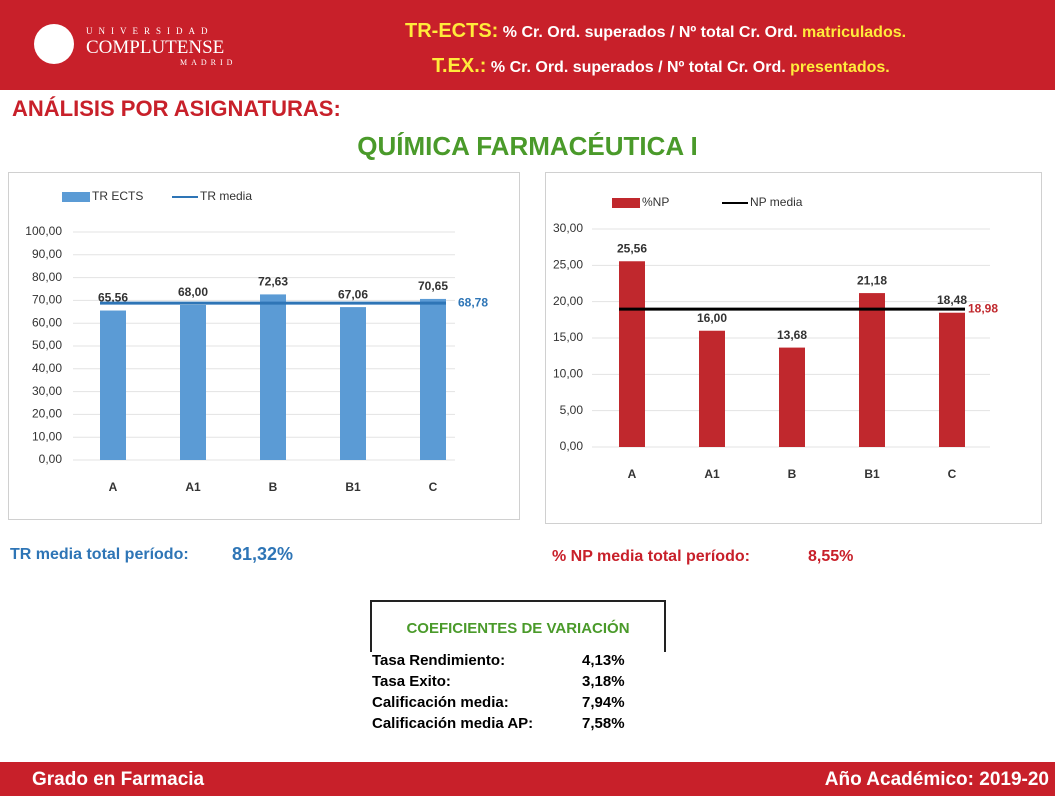 This screenshot has width=1055, height=796. What do you see at coordinates (439, 660) in the screenshot?
I see `table-cell: Tasa Rendimiento:` at bounding box center [439, 660].